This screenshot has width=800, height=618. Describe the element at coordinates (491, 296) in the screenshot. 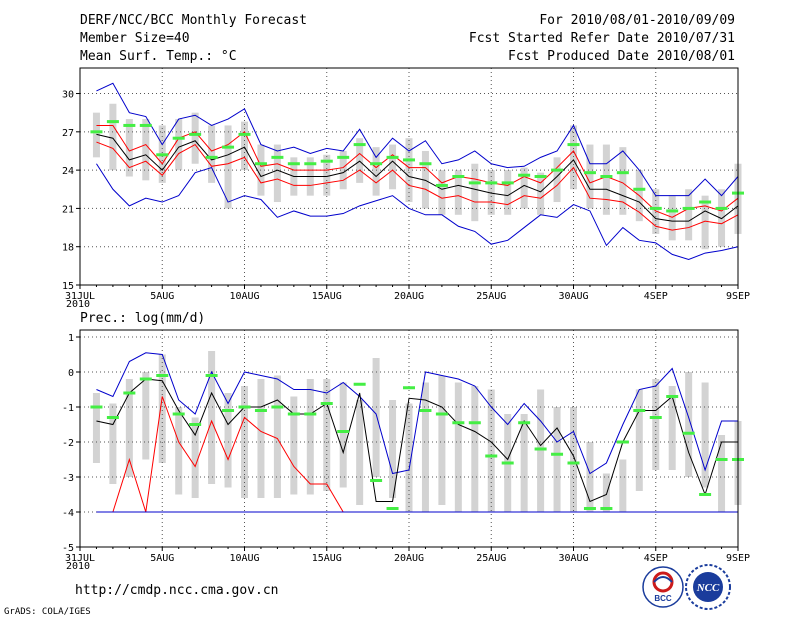

I see `temp-xtick-label: 25AUG` at that location.